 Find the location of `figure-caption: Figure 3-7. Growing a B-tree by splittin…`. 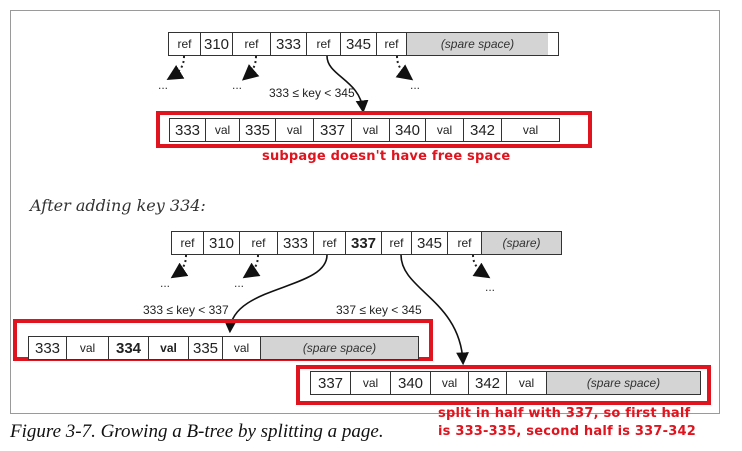

figure-caption: Figure 3-7. Growing a B-tree by splittin… is located at coordinates (197, 431).